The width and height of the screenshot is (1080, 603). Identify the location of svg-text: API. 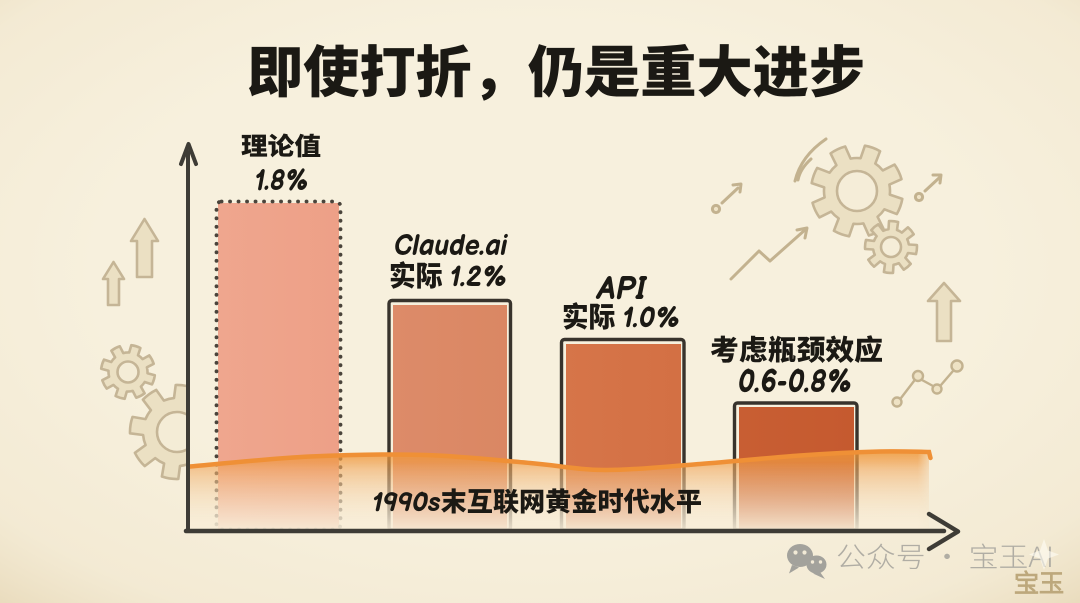
(621, 289).